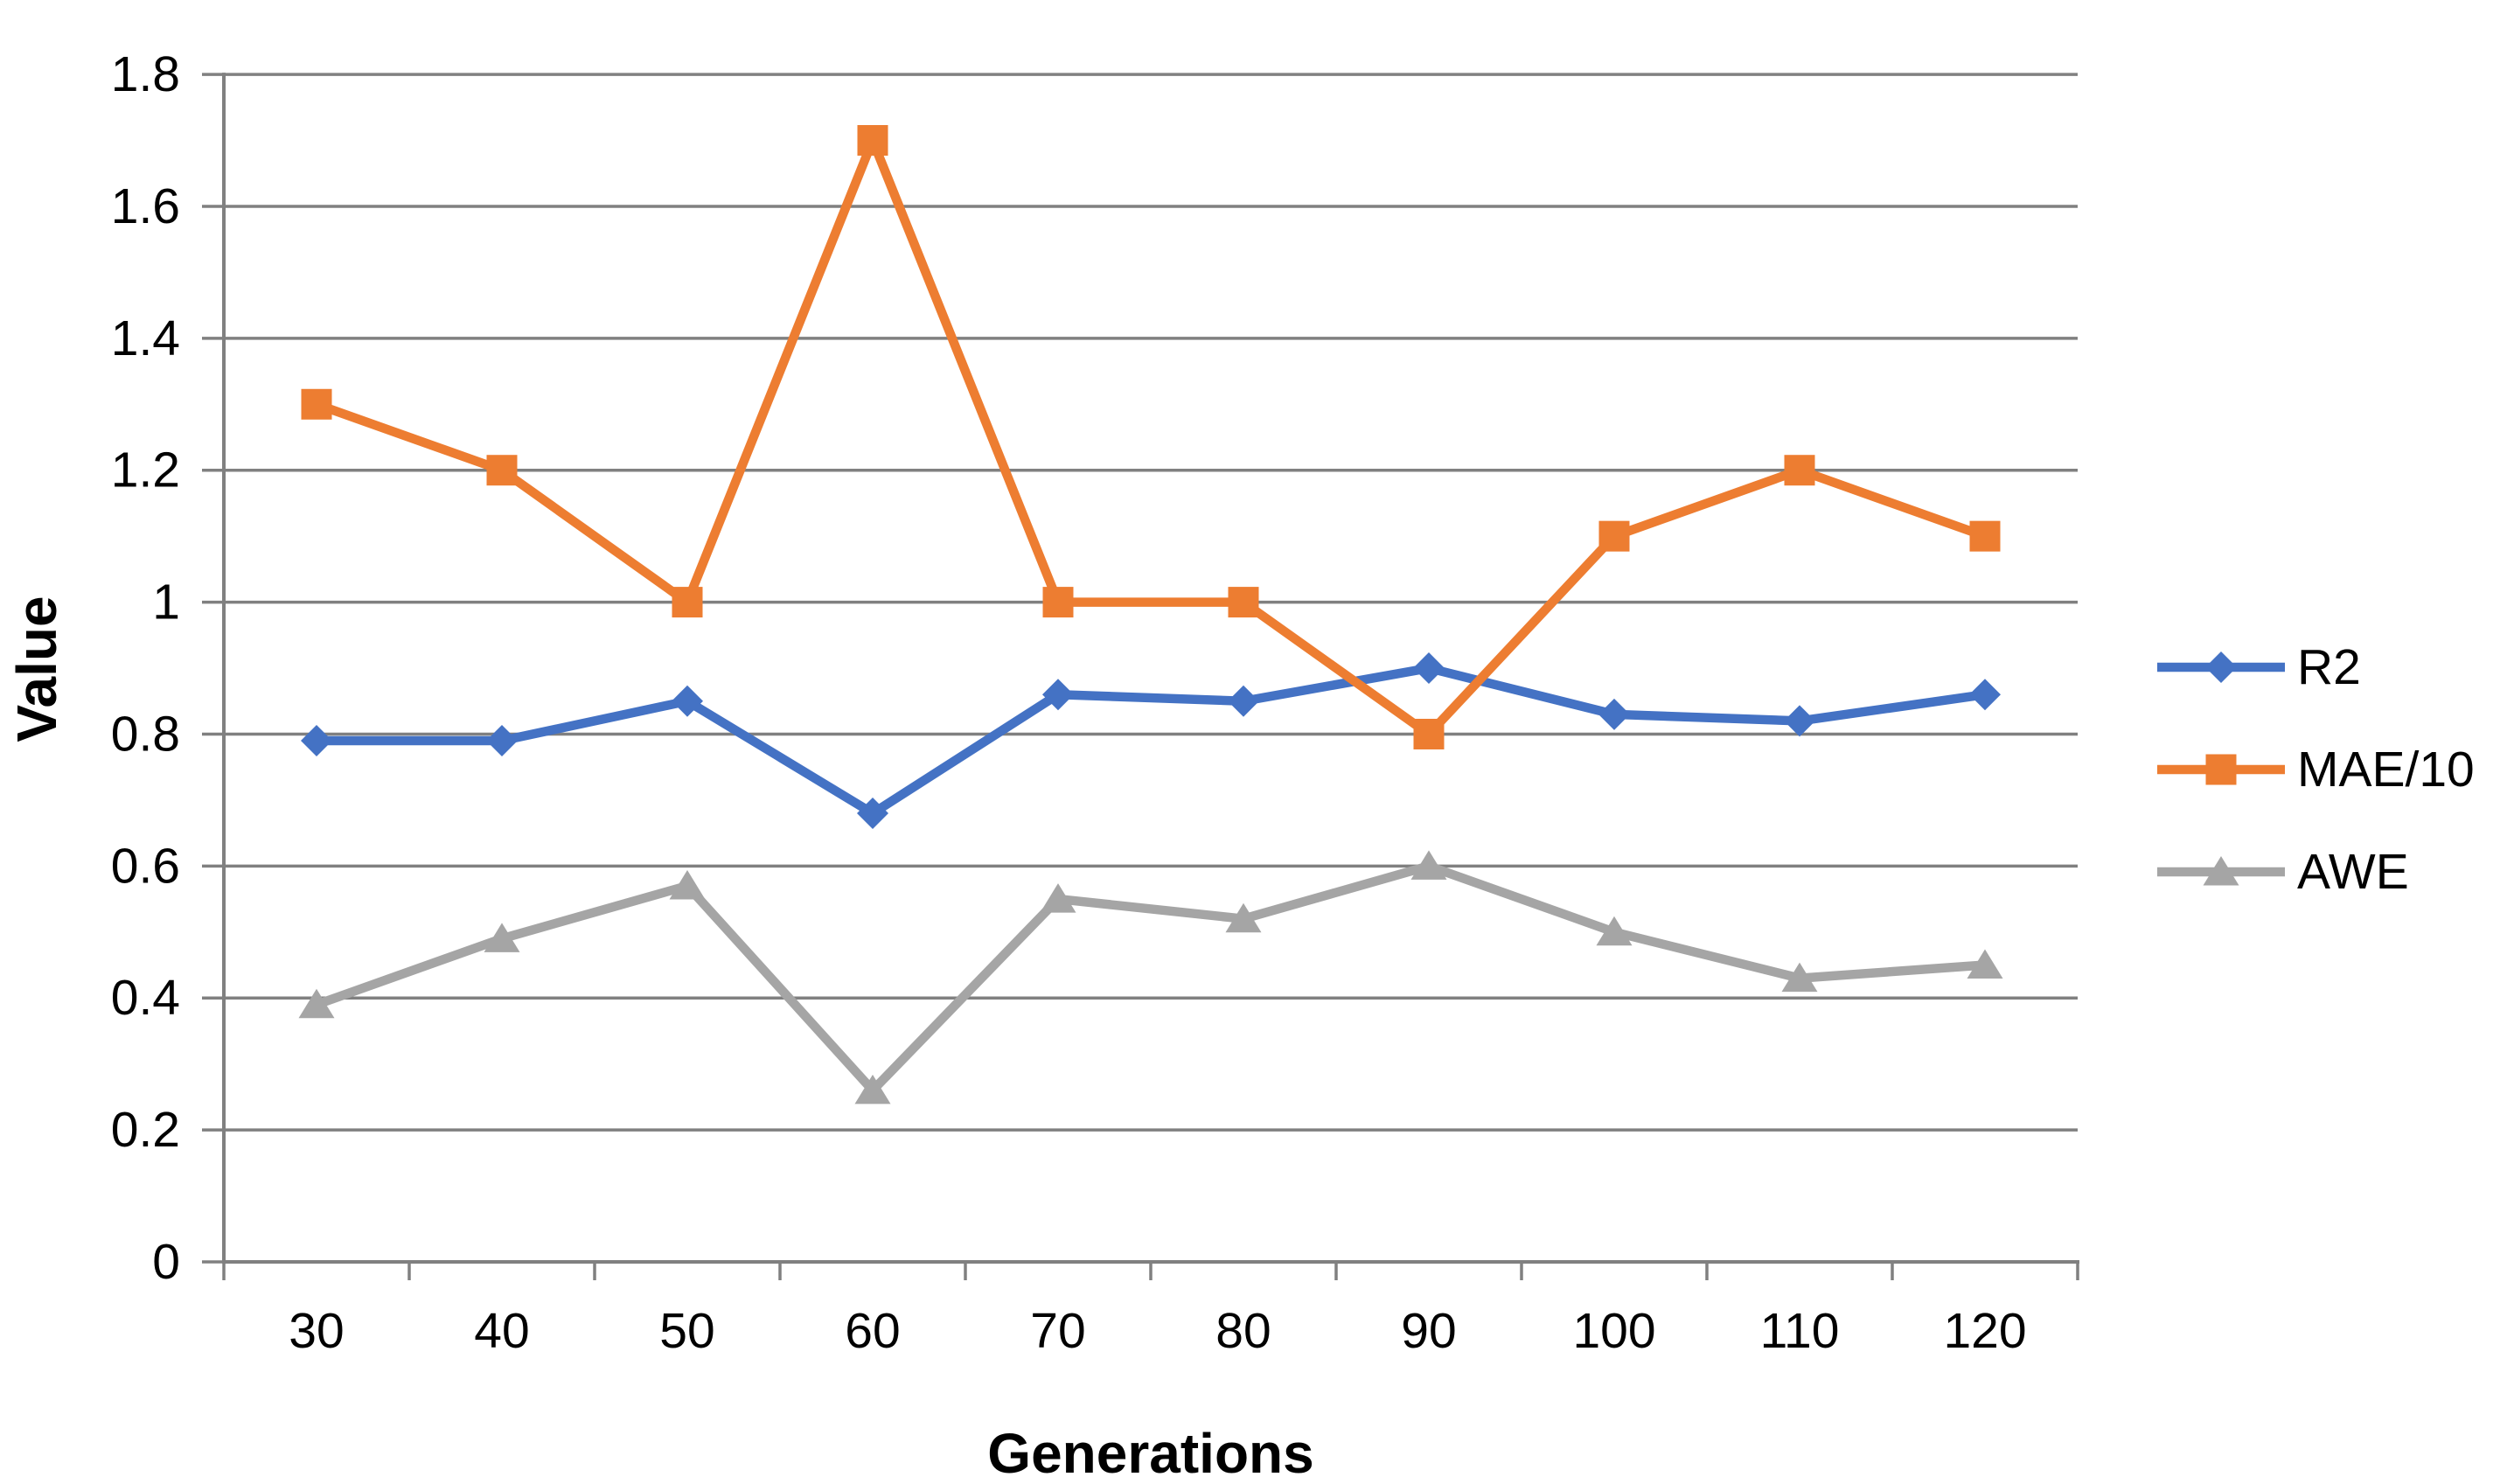 This screenshot has width=2514, height=1484. What do you see at coordinates (145, 866) in the screenshot?
I see `y-tick-label: 0.6` at bounding box center [145, 866].